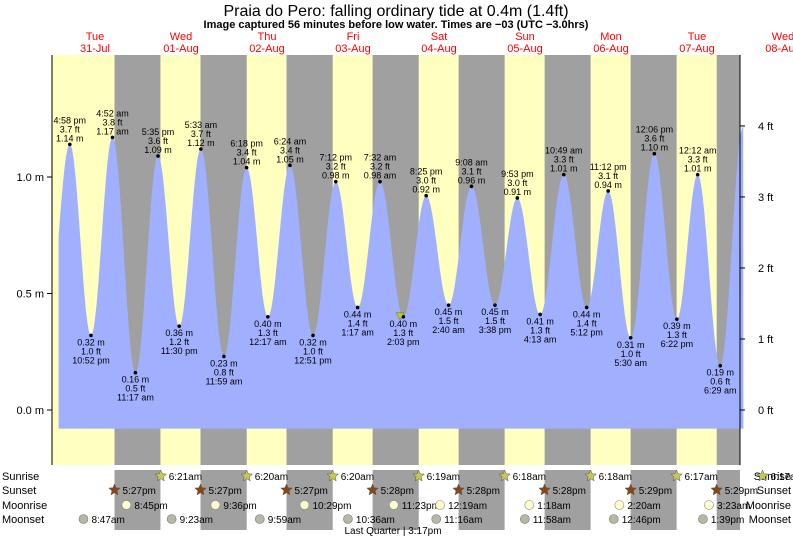 This screenshot has height=544, width=793. I want to click on low-tide-time: 5:12 pm, so click(586, 332).